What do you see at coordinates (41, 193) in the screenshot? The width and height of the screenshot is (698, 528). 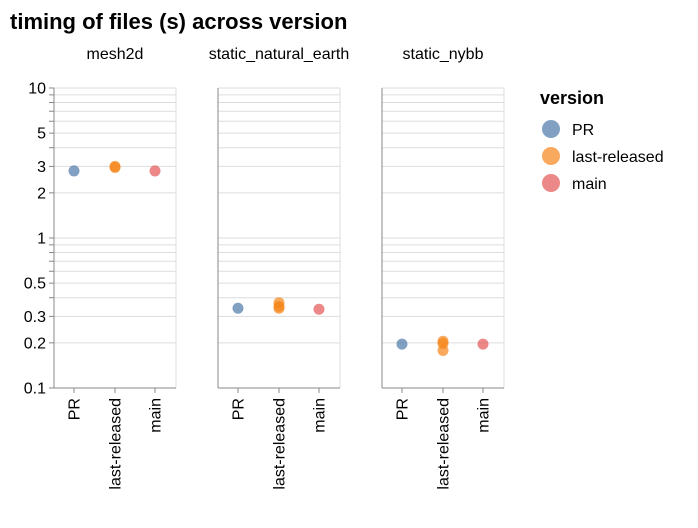 I see `y-tick-label: 2` at bounding box center [41, 193].